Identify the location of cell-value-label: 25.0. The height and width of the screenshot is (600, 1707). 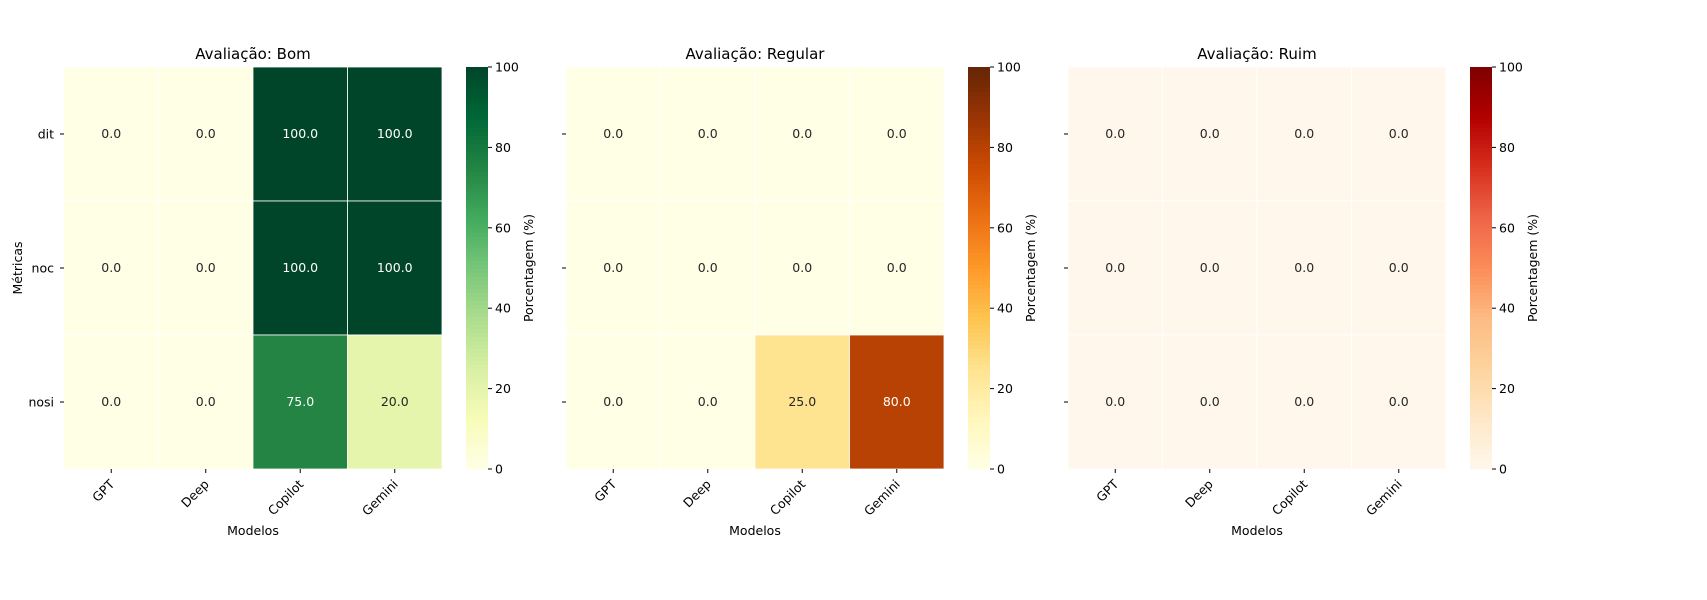
(802, 401).